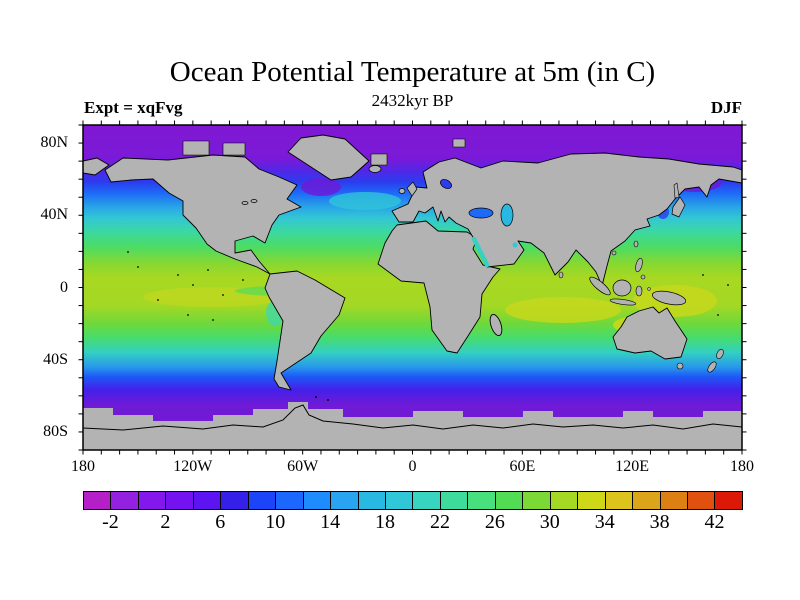 The height and width of the screenshot is (600, 800). Describe the element at coordinates (479, 223) in the screenshot. I see `inland-seas` at that location.